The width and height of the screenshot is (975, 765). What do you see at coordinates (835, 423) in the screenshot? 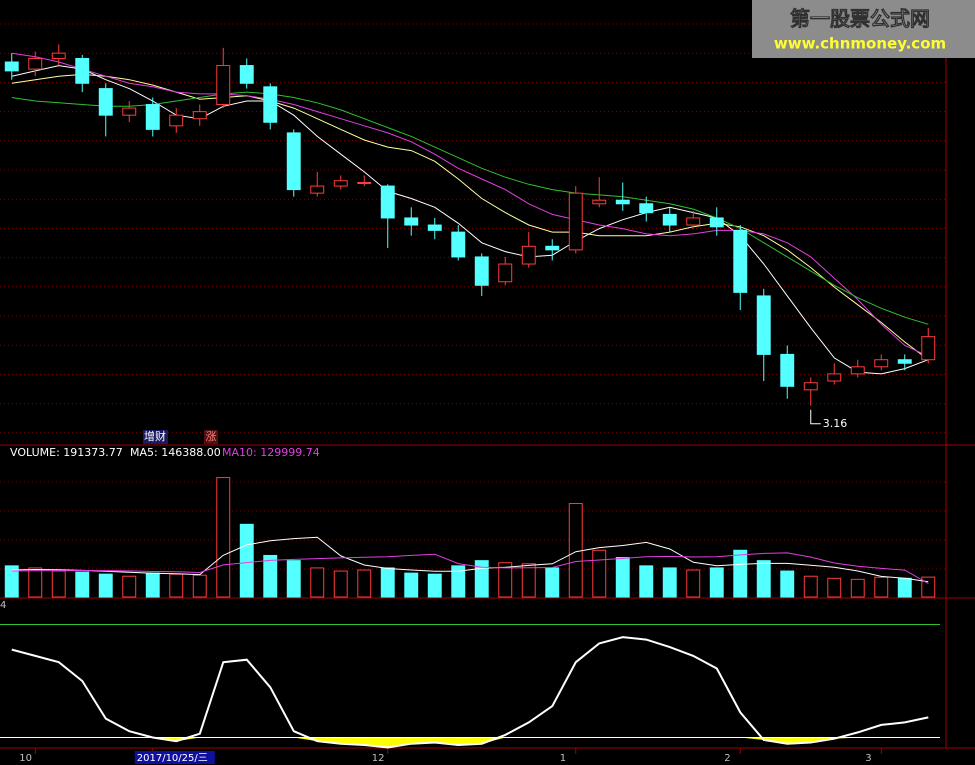
I see `low-label: 3.16` at bounding box center [835, 423].